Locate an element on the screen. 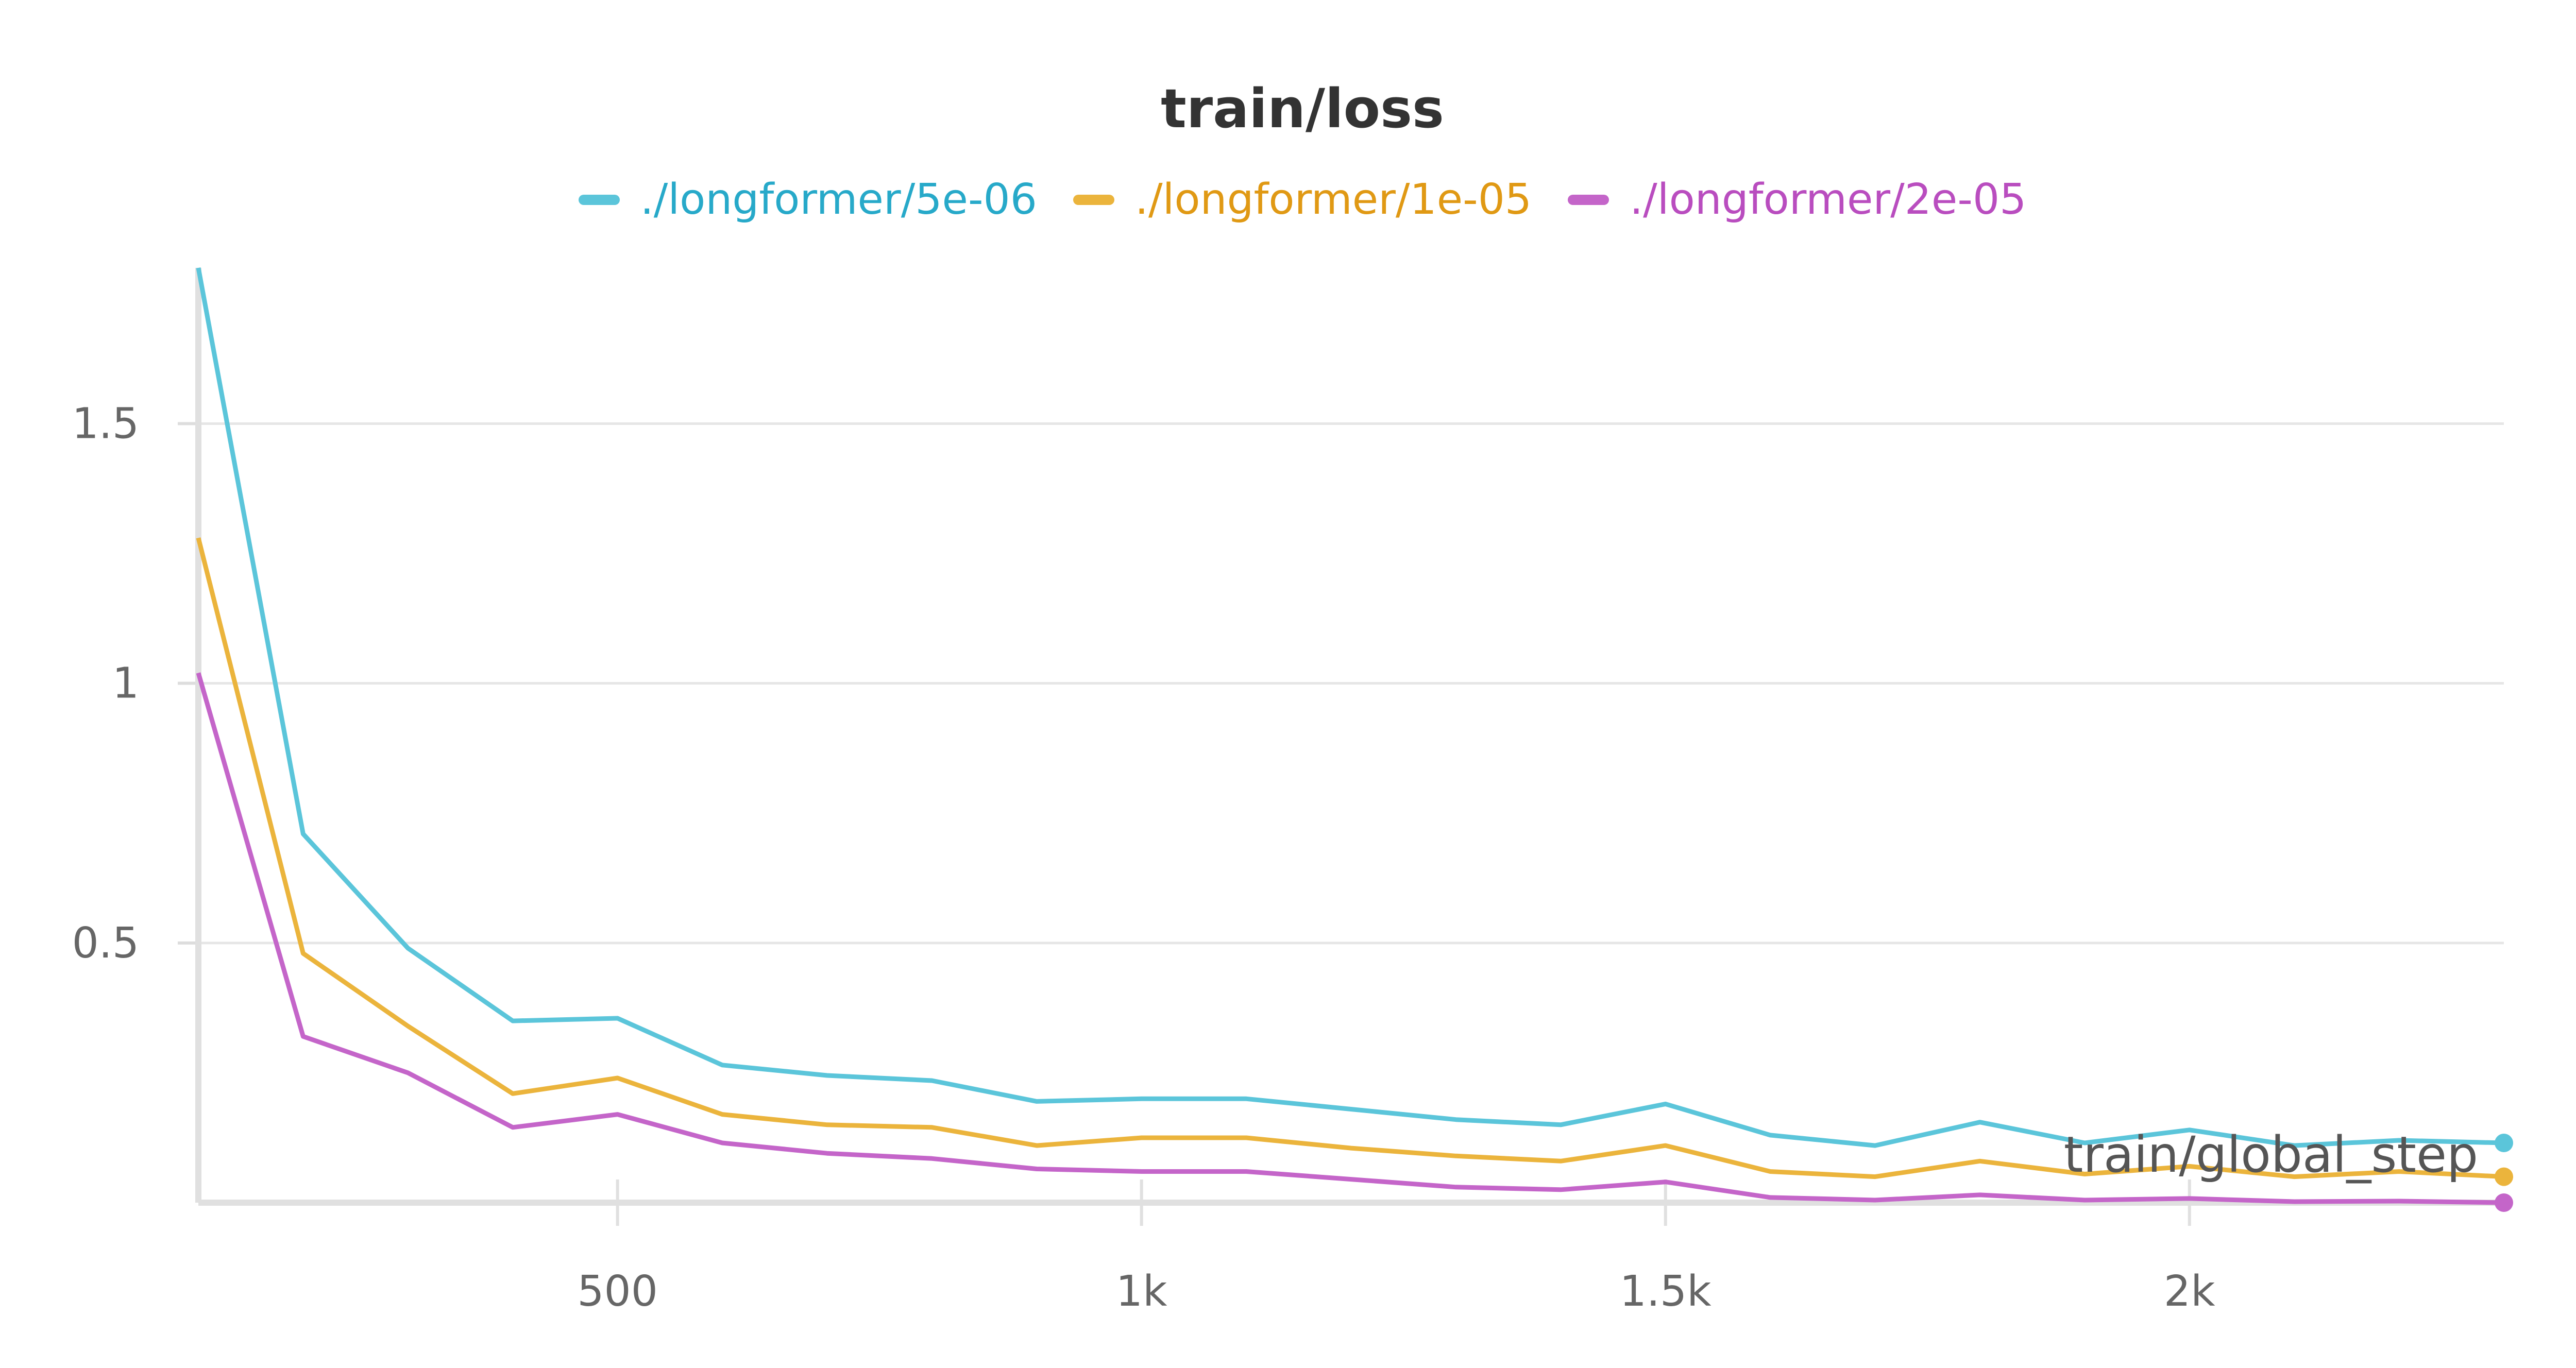 This screenshot has height=1368, width=2576. x-tick-label: 500 is located at coordinates (617, 1291).